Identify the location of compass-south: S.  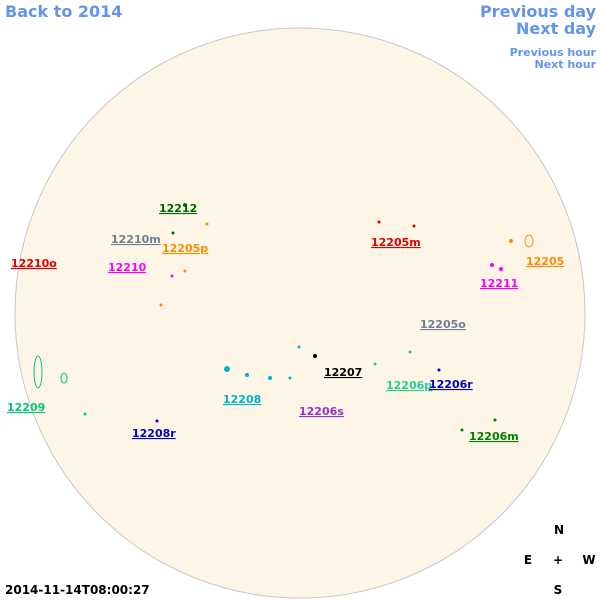
(558, 590).